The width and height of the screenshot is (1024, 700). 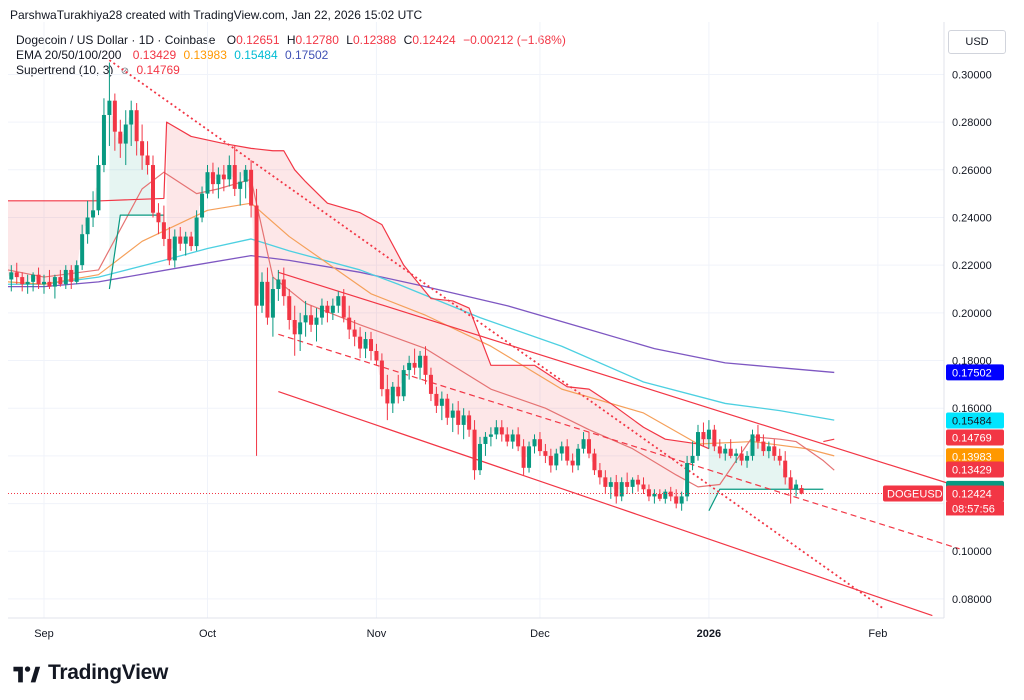 What do you see at coordinates (207, 634) in the screenshot?
I see `x-tick-label: Oct` at bounding box center [207, 634].